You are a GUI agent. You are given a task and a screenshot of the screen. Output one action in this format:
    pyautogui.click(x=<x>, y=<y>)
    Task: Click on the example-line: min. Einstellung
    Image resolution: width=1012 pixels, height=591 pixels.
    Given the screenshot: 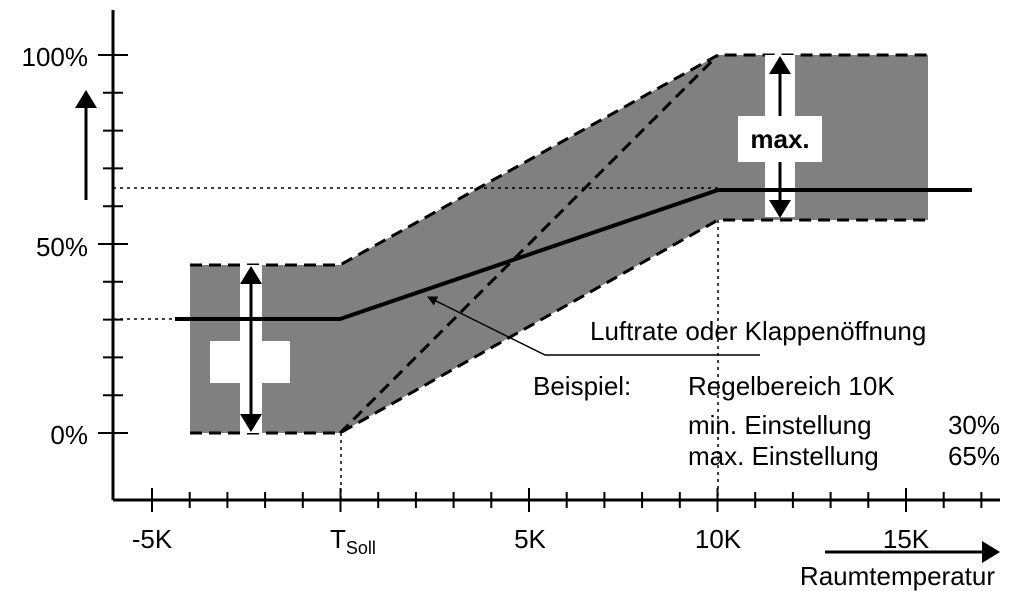 What is the action you would take?
    pyautogui.click(x=780, y=425)
    